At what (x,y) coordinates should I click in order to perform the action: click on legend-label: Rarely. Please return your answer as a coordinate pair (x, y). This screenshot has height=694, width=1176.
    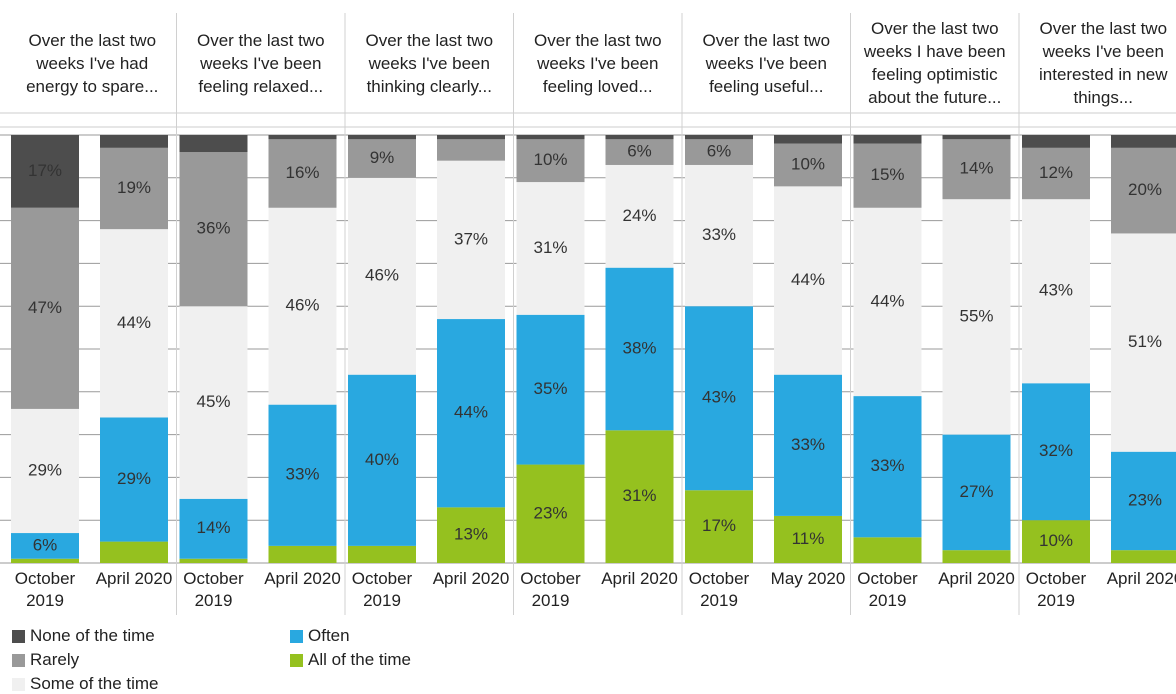
    Looking at the image, I should click on (55, 659).